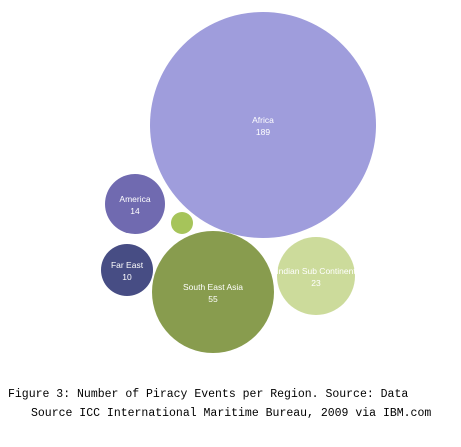 The width and height of the screenshot is (461, 447). What do you see at coordinates (135, 211) in the screenshot?
I see `bubble-america-value-label: 14` at bounding box center [135, 211].